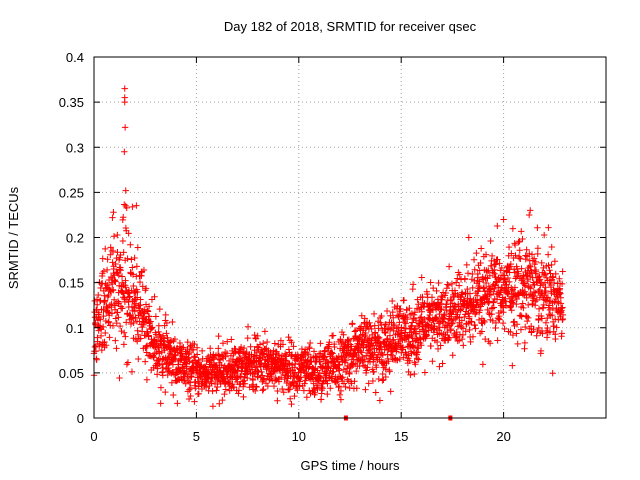 The width and height of the screenshot is (640, 480). I want to click on x-tick-label: 20, so click(503, 436).